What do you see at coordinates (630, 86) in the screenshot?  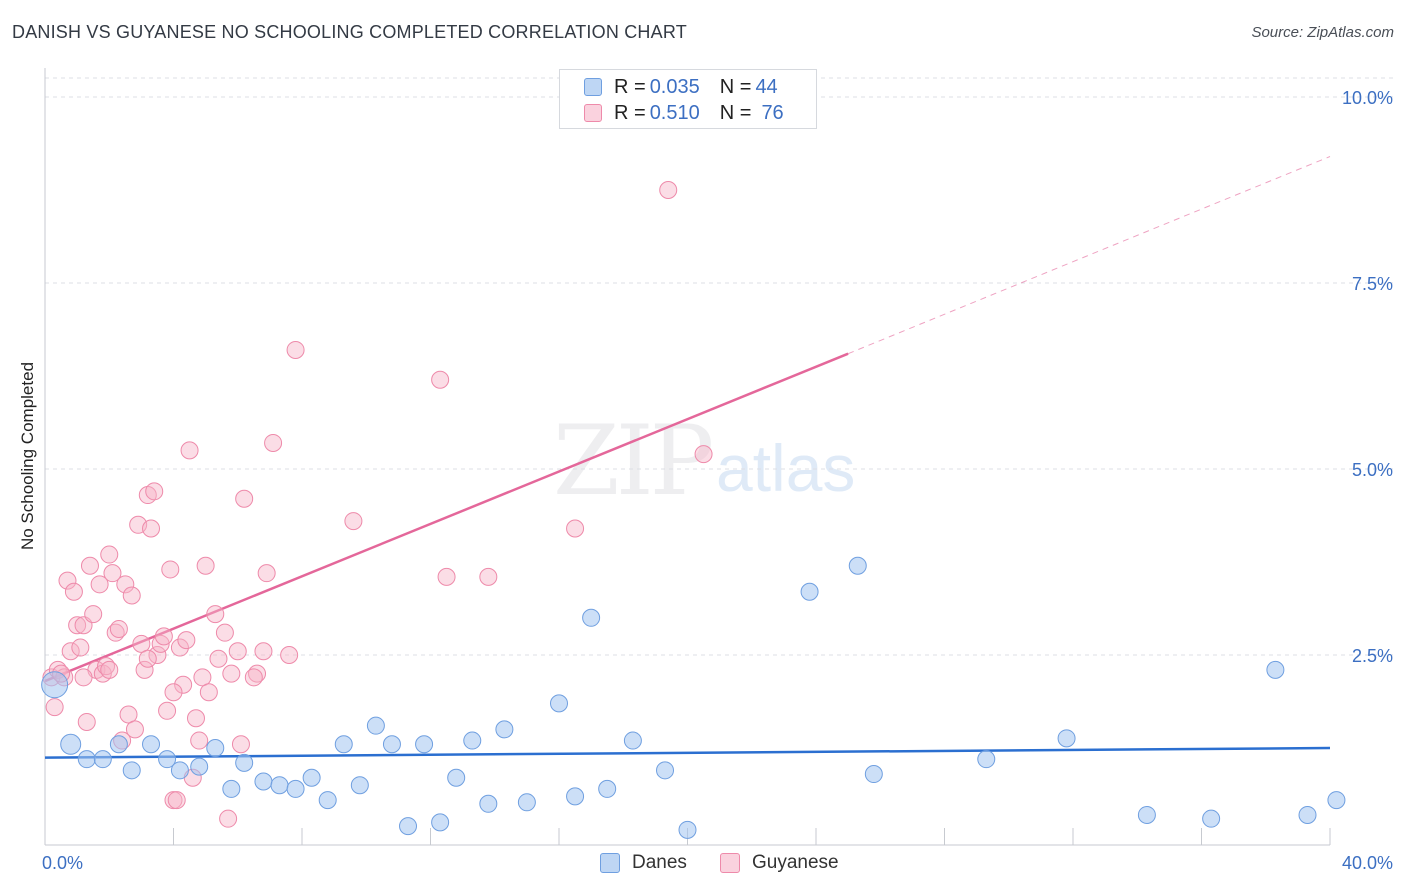 I see `legend-r-label-danes: R =` at bounding box center [630, 86].